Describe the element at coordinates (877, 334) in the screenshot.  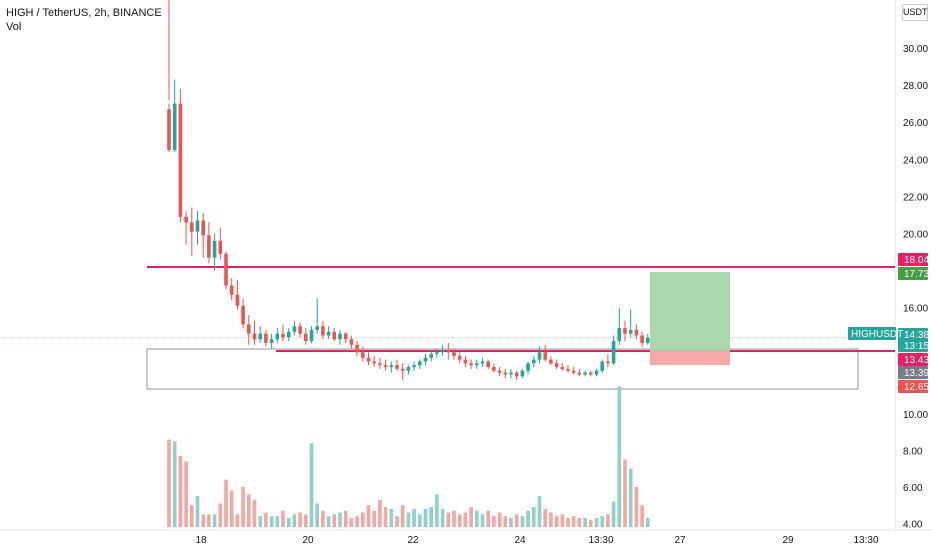
I see `symbol-tag-label: HIGHUSDT` at that location.